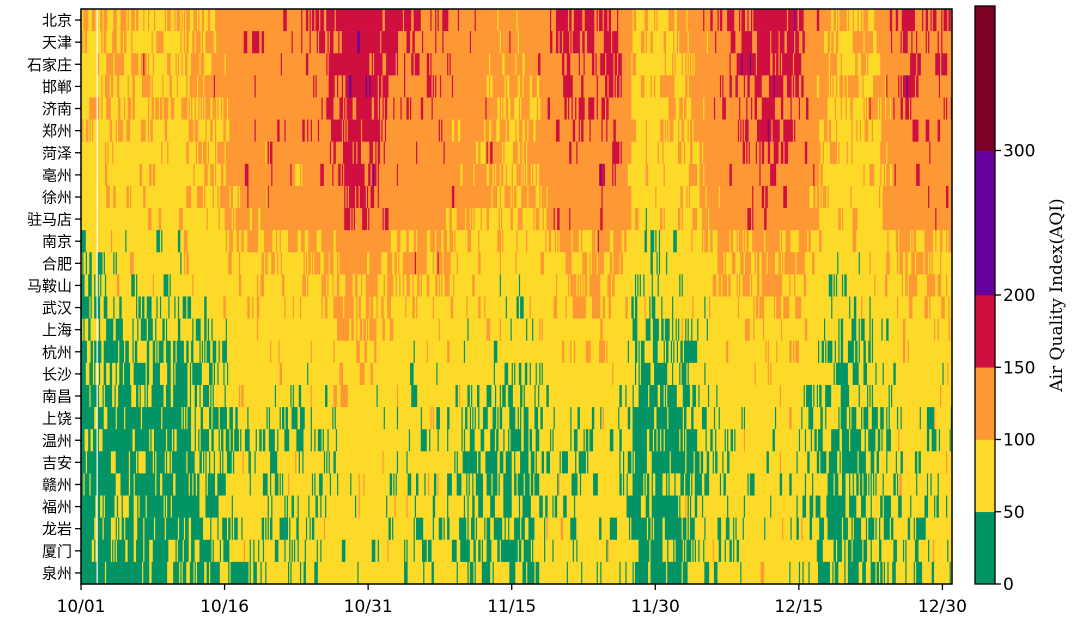  What do you see at coordinates (57, 43) in the screenshot?
I see `y-tick-label-city: 天津` at bounding box center [57, 43].